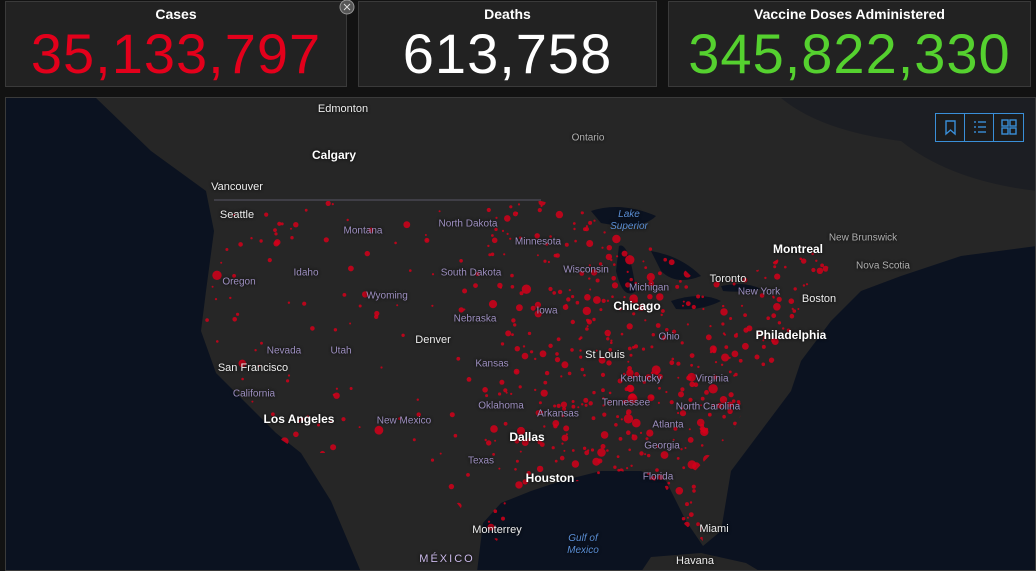 This screenshot has width=1036, height=571. What do you see at coordinates (299, 419) in the screenshot?
I see `map-label: Los Angeles` at bounding box center [299, 419].